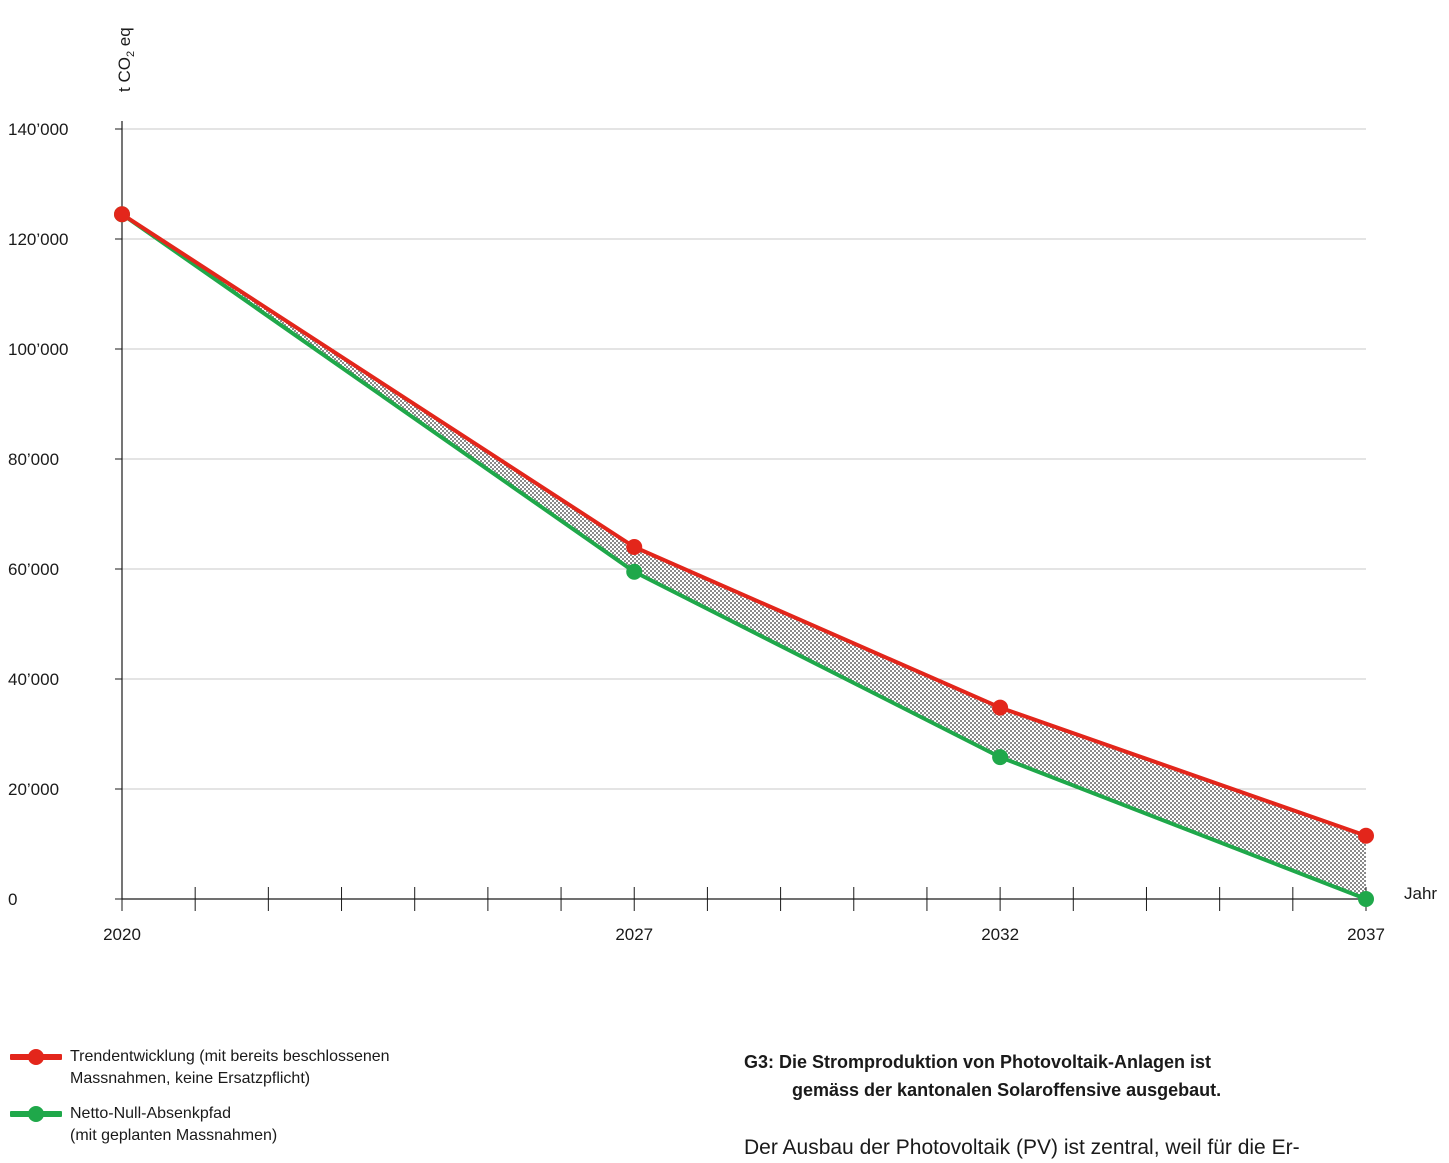  Describe the element at coordinates (122, 934) in the screenshot. I see `x-tick-label: 2020` at that location.